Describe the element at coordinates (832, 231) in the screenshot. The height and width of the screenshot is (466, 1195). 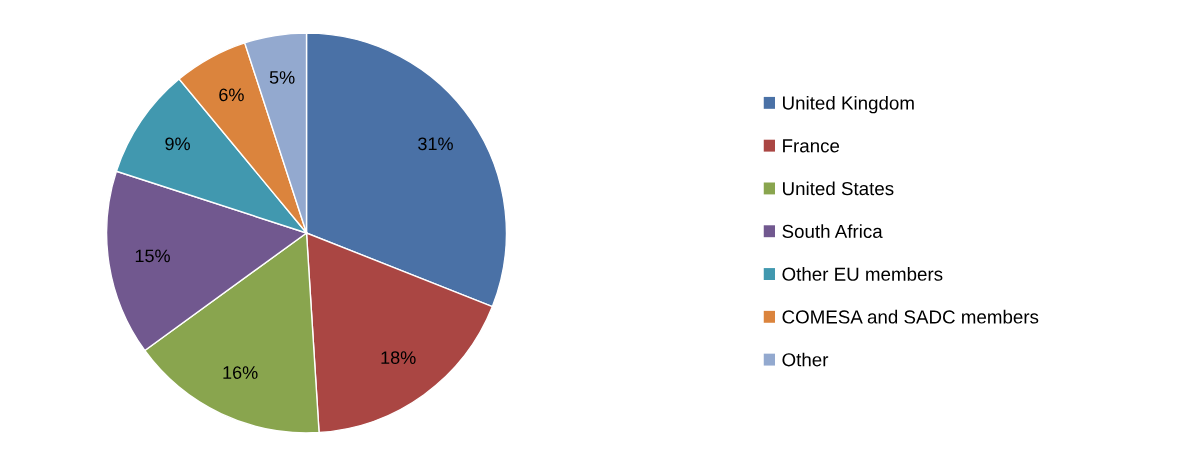
I see `legend-label: South Africa` at that location.